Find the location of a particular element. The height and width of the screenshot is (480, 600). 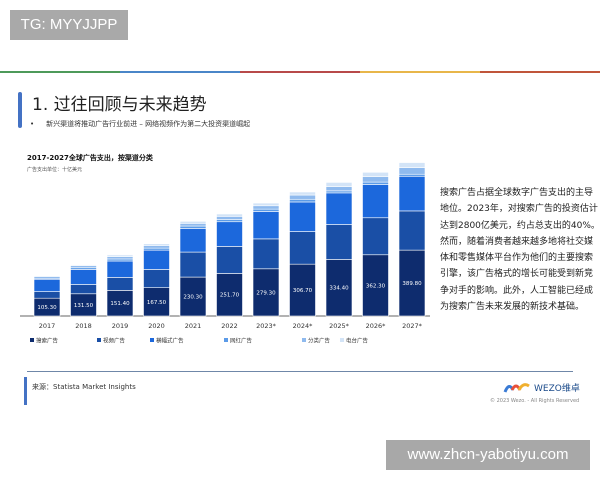

x-tick-label: 2020 is located at coordinates (156, 326).